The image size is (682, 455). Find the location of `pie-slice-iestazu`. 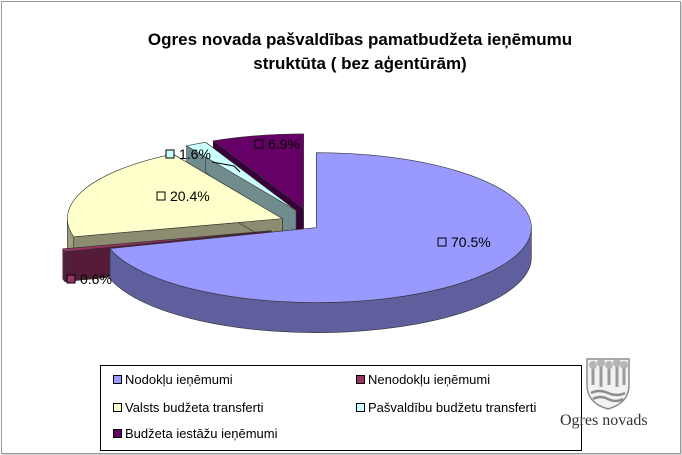

pie-slice-iestazu is located at coordinates (258, 171).